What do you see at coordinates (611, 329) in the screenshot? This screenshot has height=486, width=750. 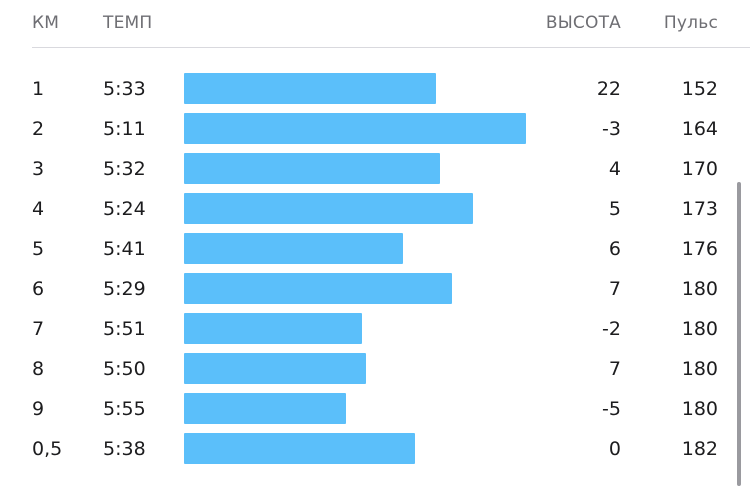 I see `split-elevation: -2` at bounding box center [611, 329].